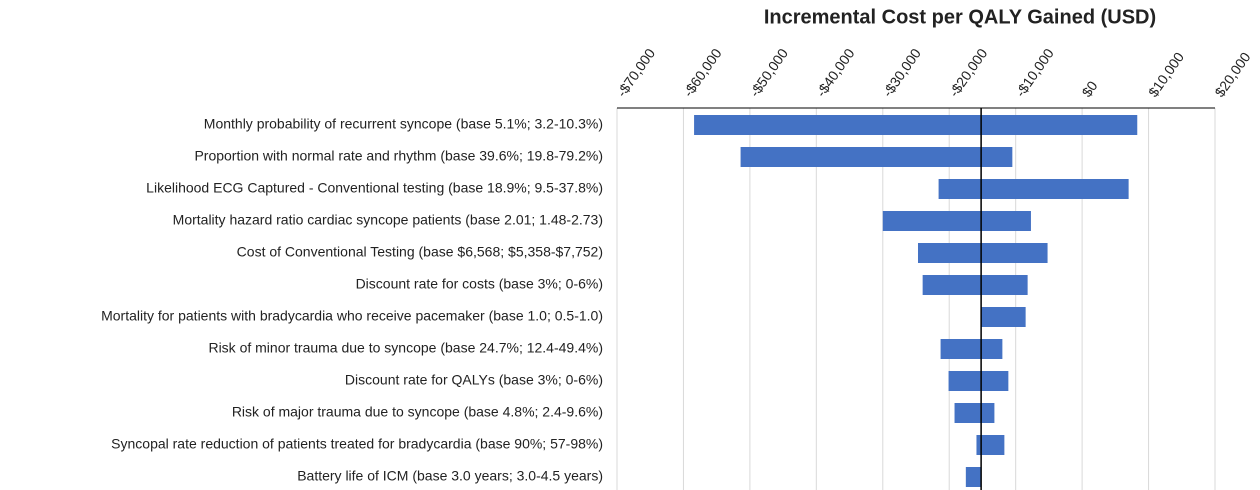 Image resolution: width=1260 pixels, height=490 pixels. Describe the element at coordinates (635, 72) in the screenshot. I see `x-tick-label: -$70,000` at that location.